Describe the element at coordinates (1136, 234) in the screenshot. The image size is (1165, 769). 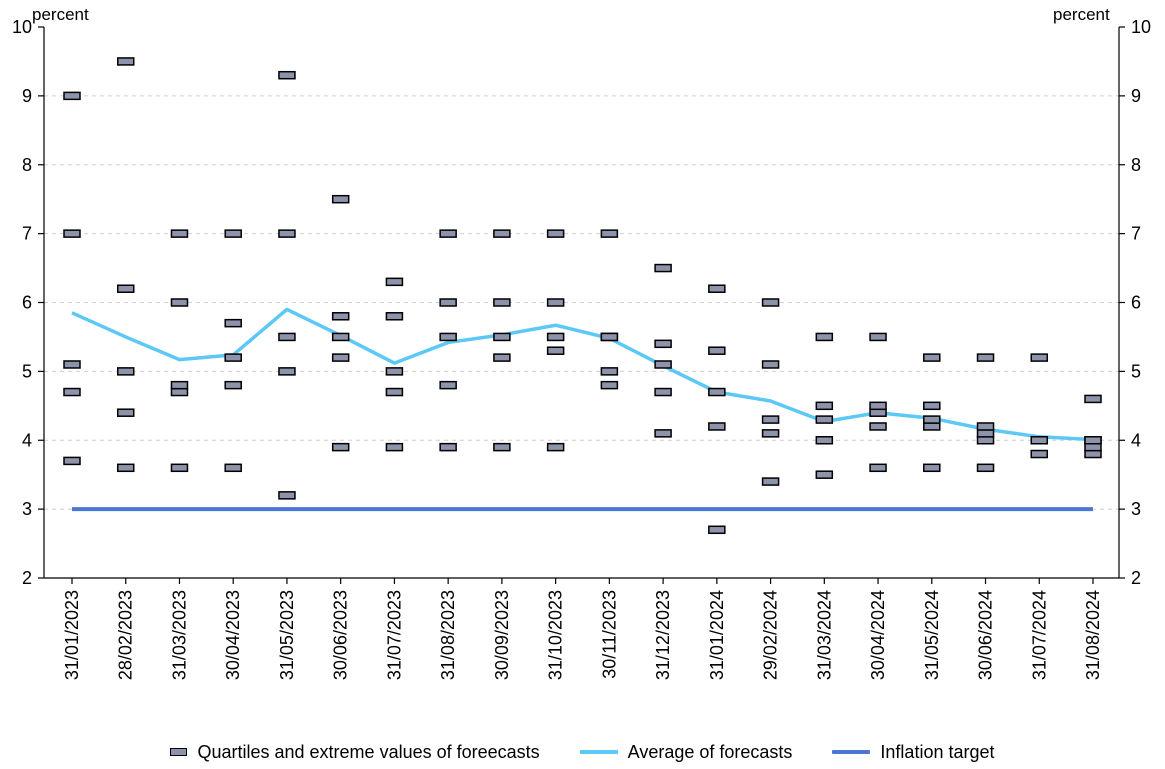
I see `y-tick-label-right: 7` at that location.